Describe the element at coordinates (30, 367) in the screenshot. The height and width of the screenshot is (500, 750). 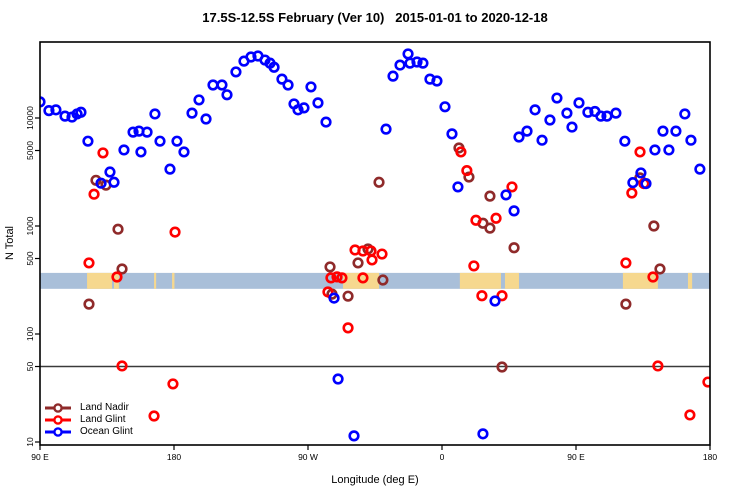
I see `y-tick-label: 50` at that location.